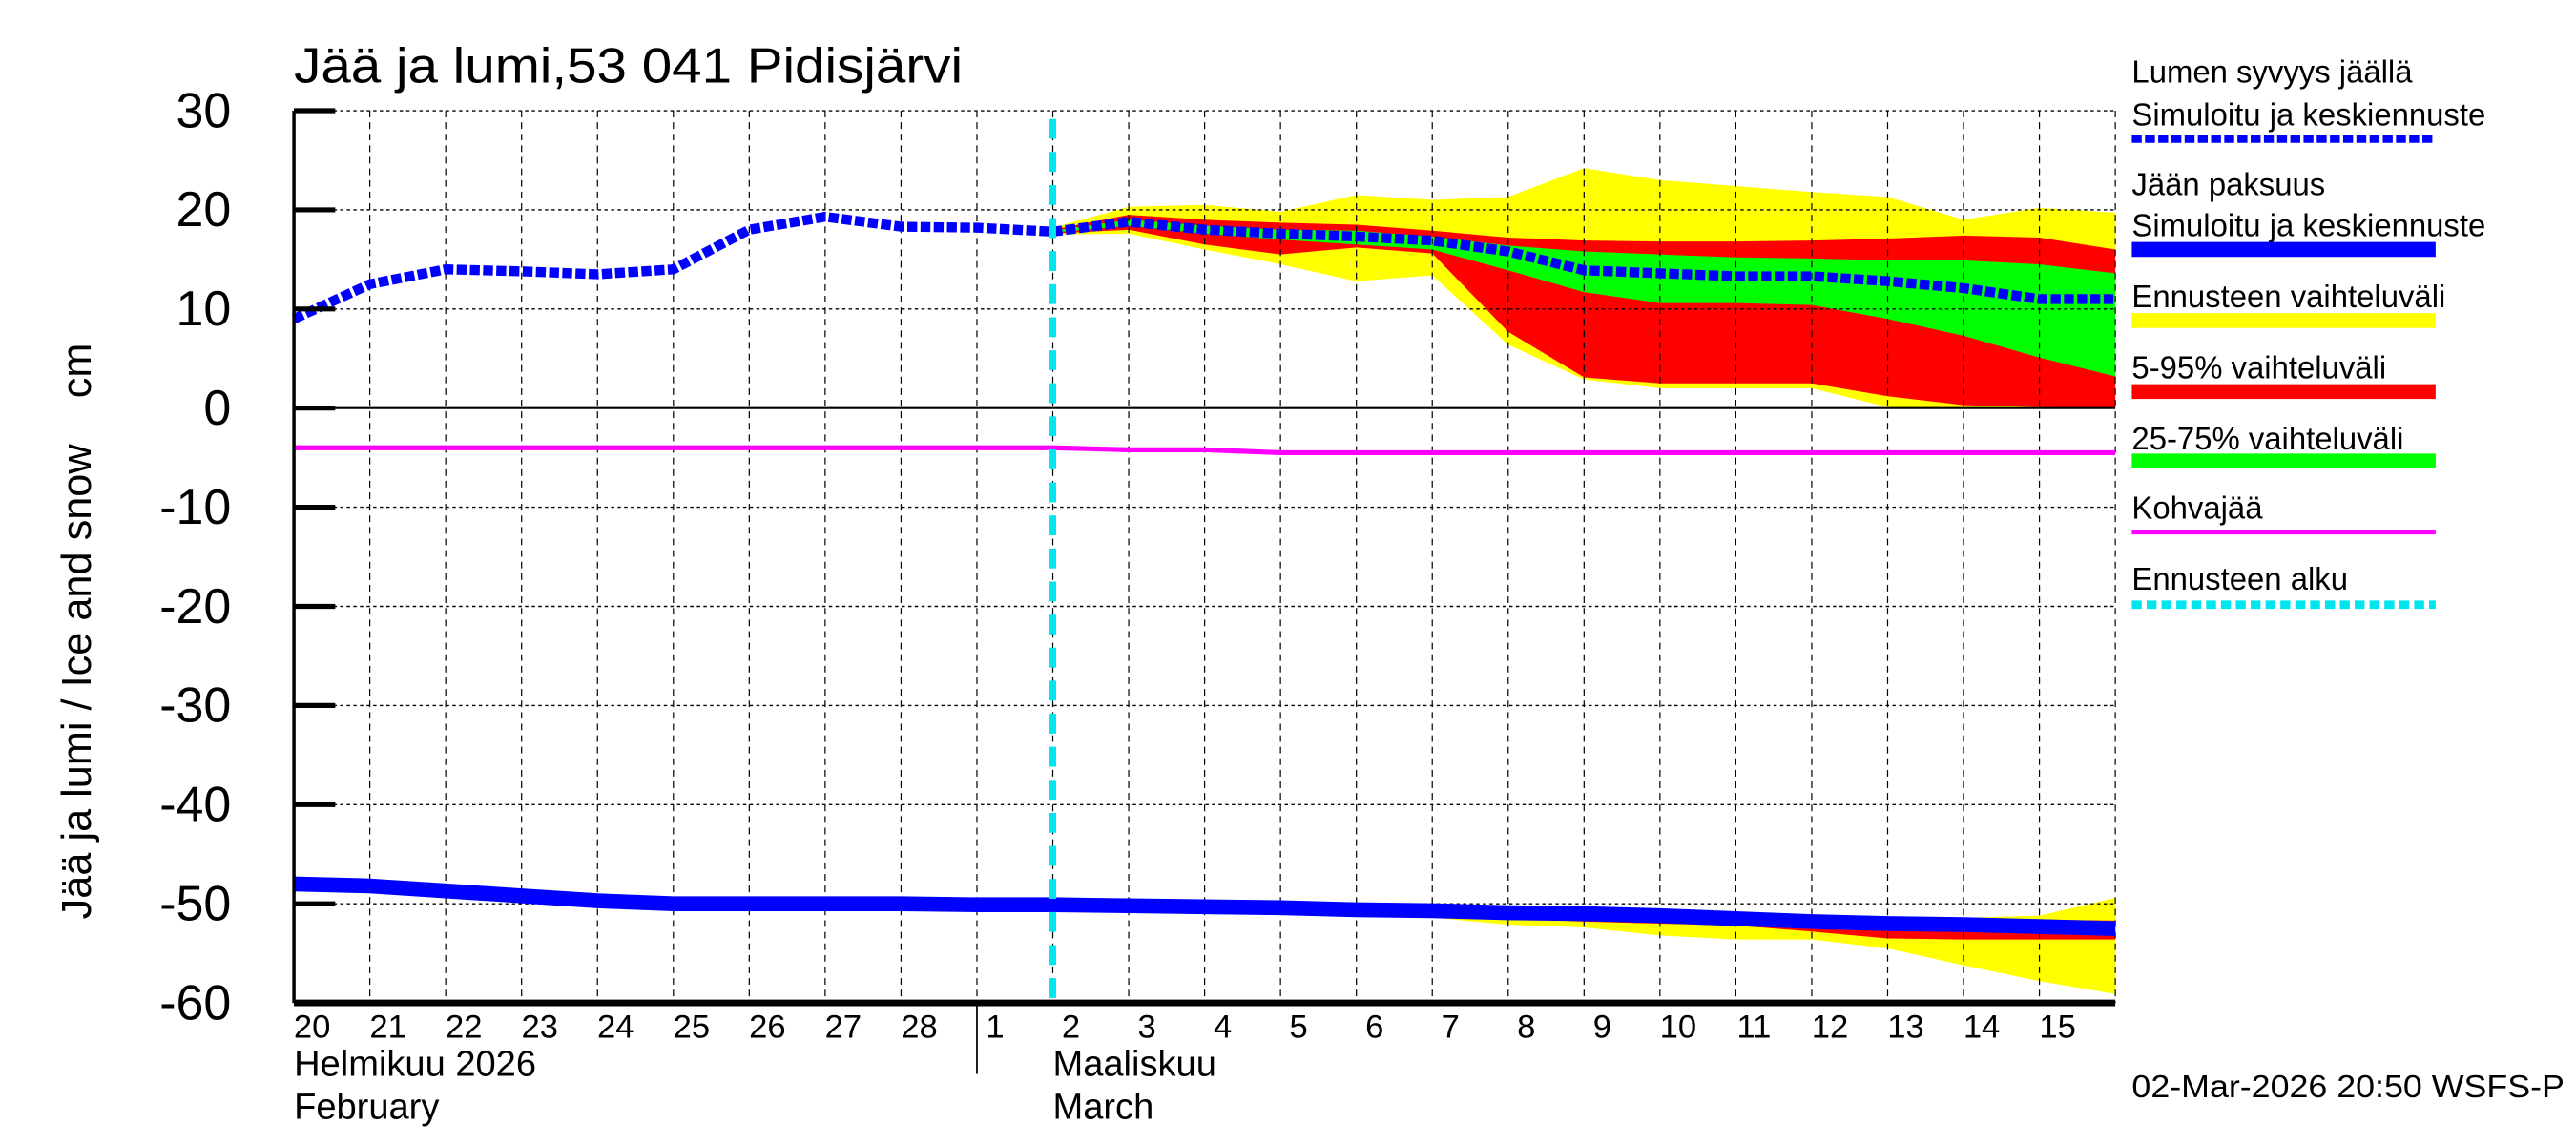 The height and width of the screenshot is (1145, 2576). Describe the element at coordinates (1584, 298) in the screenshot. I see `snow-25-75-band` at that location.